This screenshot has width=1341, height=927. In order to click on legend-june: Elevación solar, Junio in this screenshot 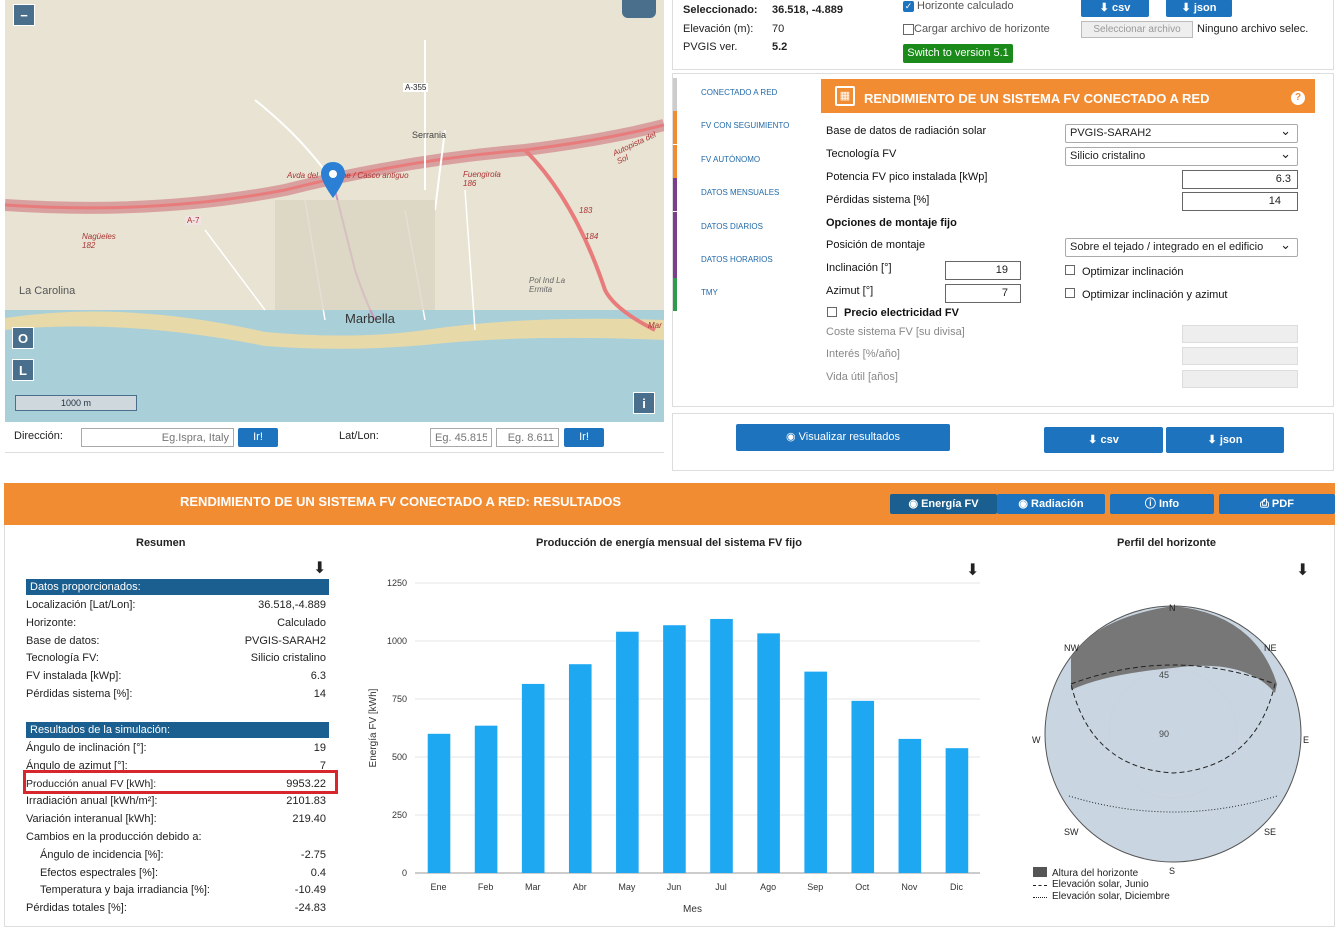, I will do `click(1100, 884)`.